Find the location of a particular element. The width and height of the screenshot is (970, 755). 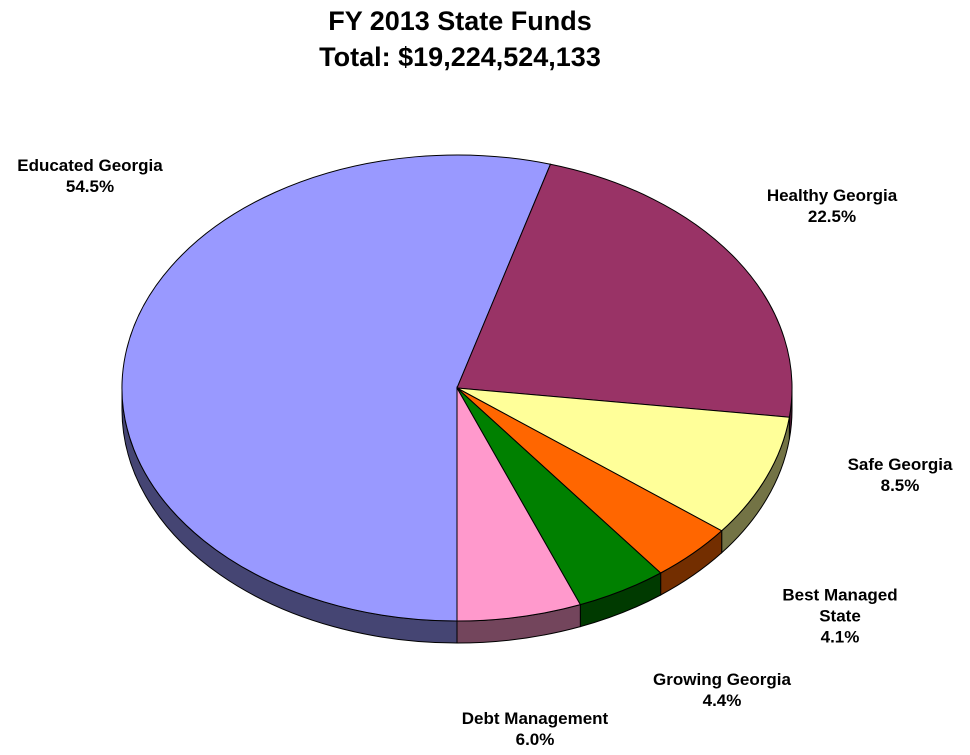

value-label: 6.0% is located at coordinates (535, 739).